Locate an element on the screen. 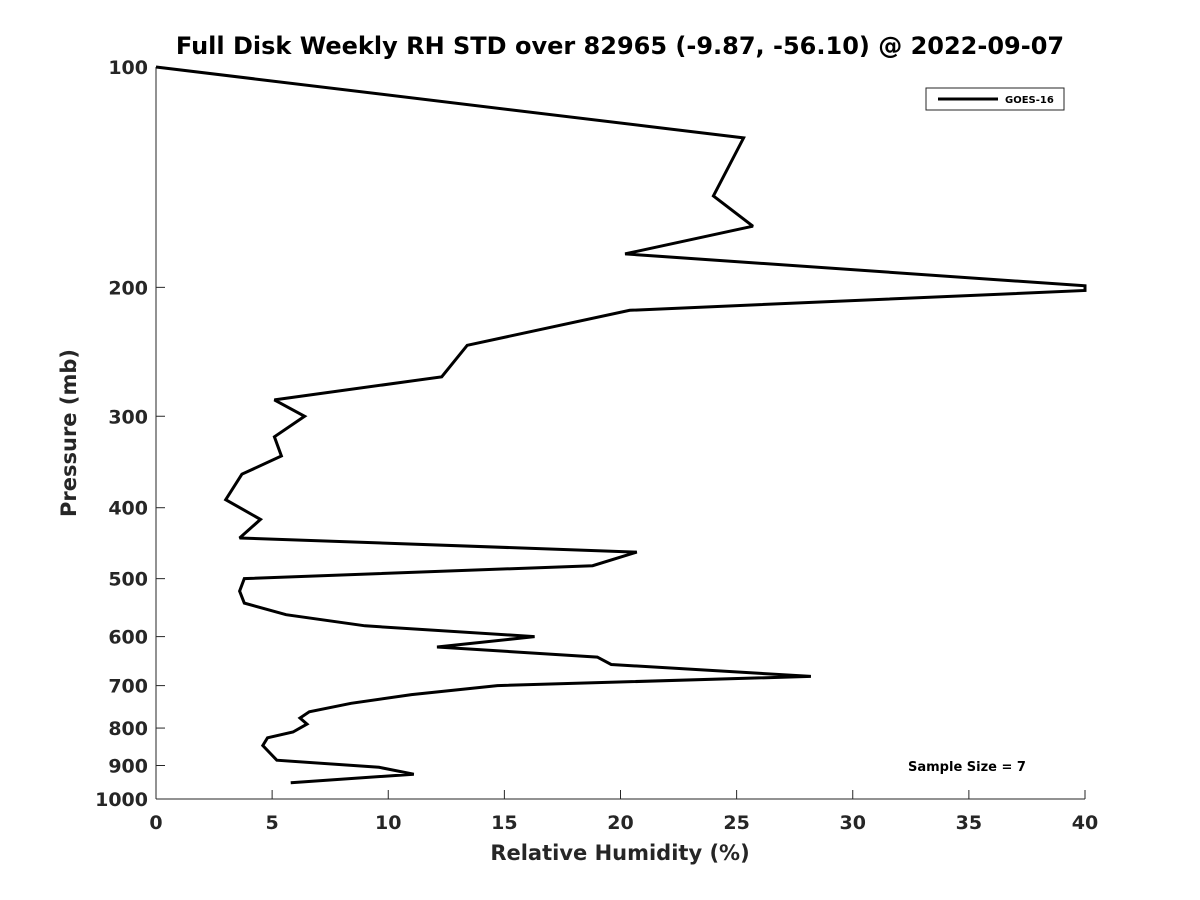 This screenshot has width=1200, height=900. x-tick-label: 40 is located at coordinates (1085, 823).